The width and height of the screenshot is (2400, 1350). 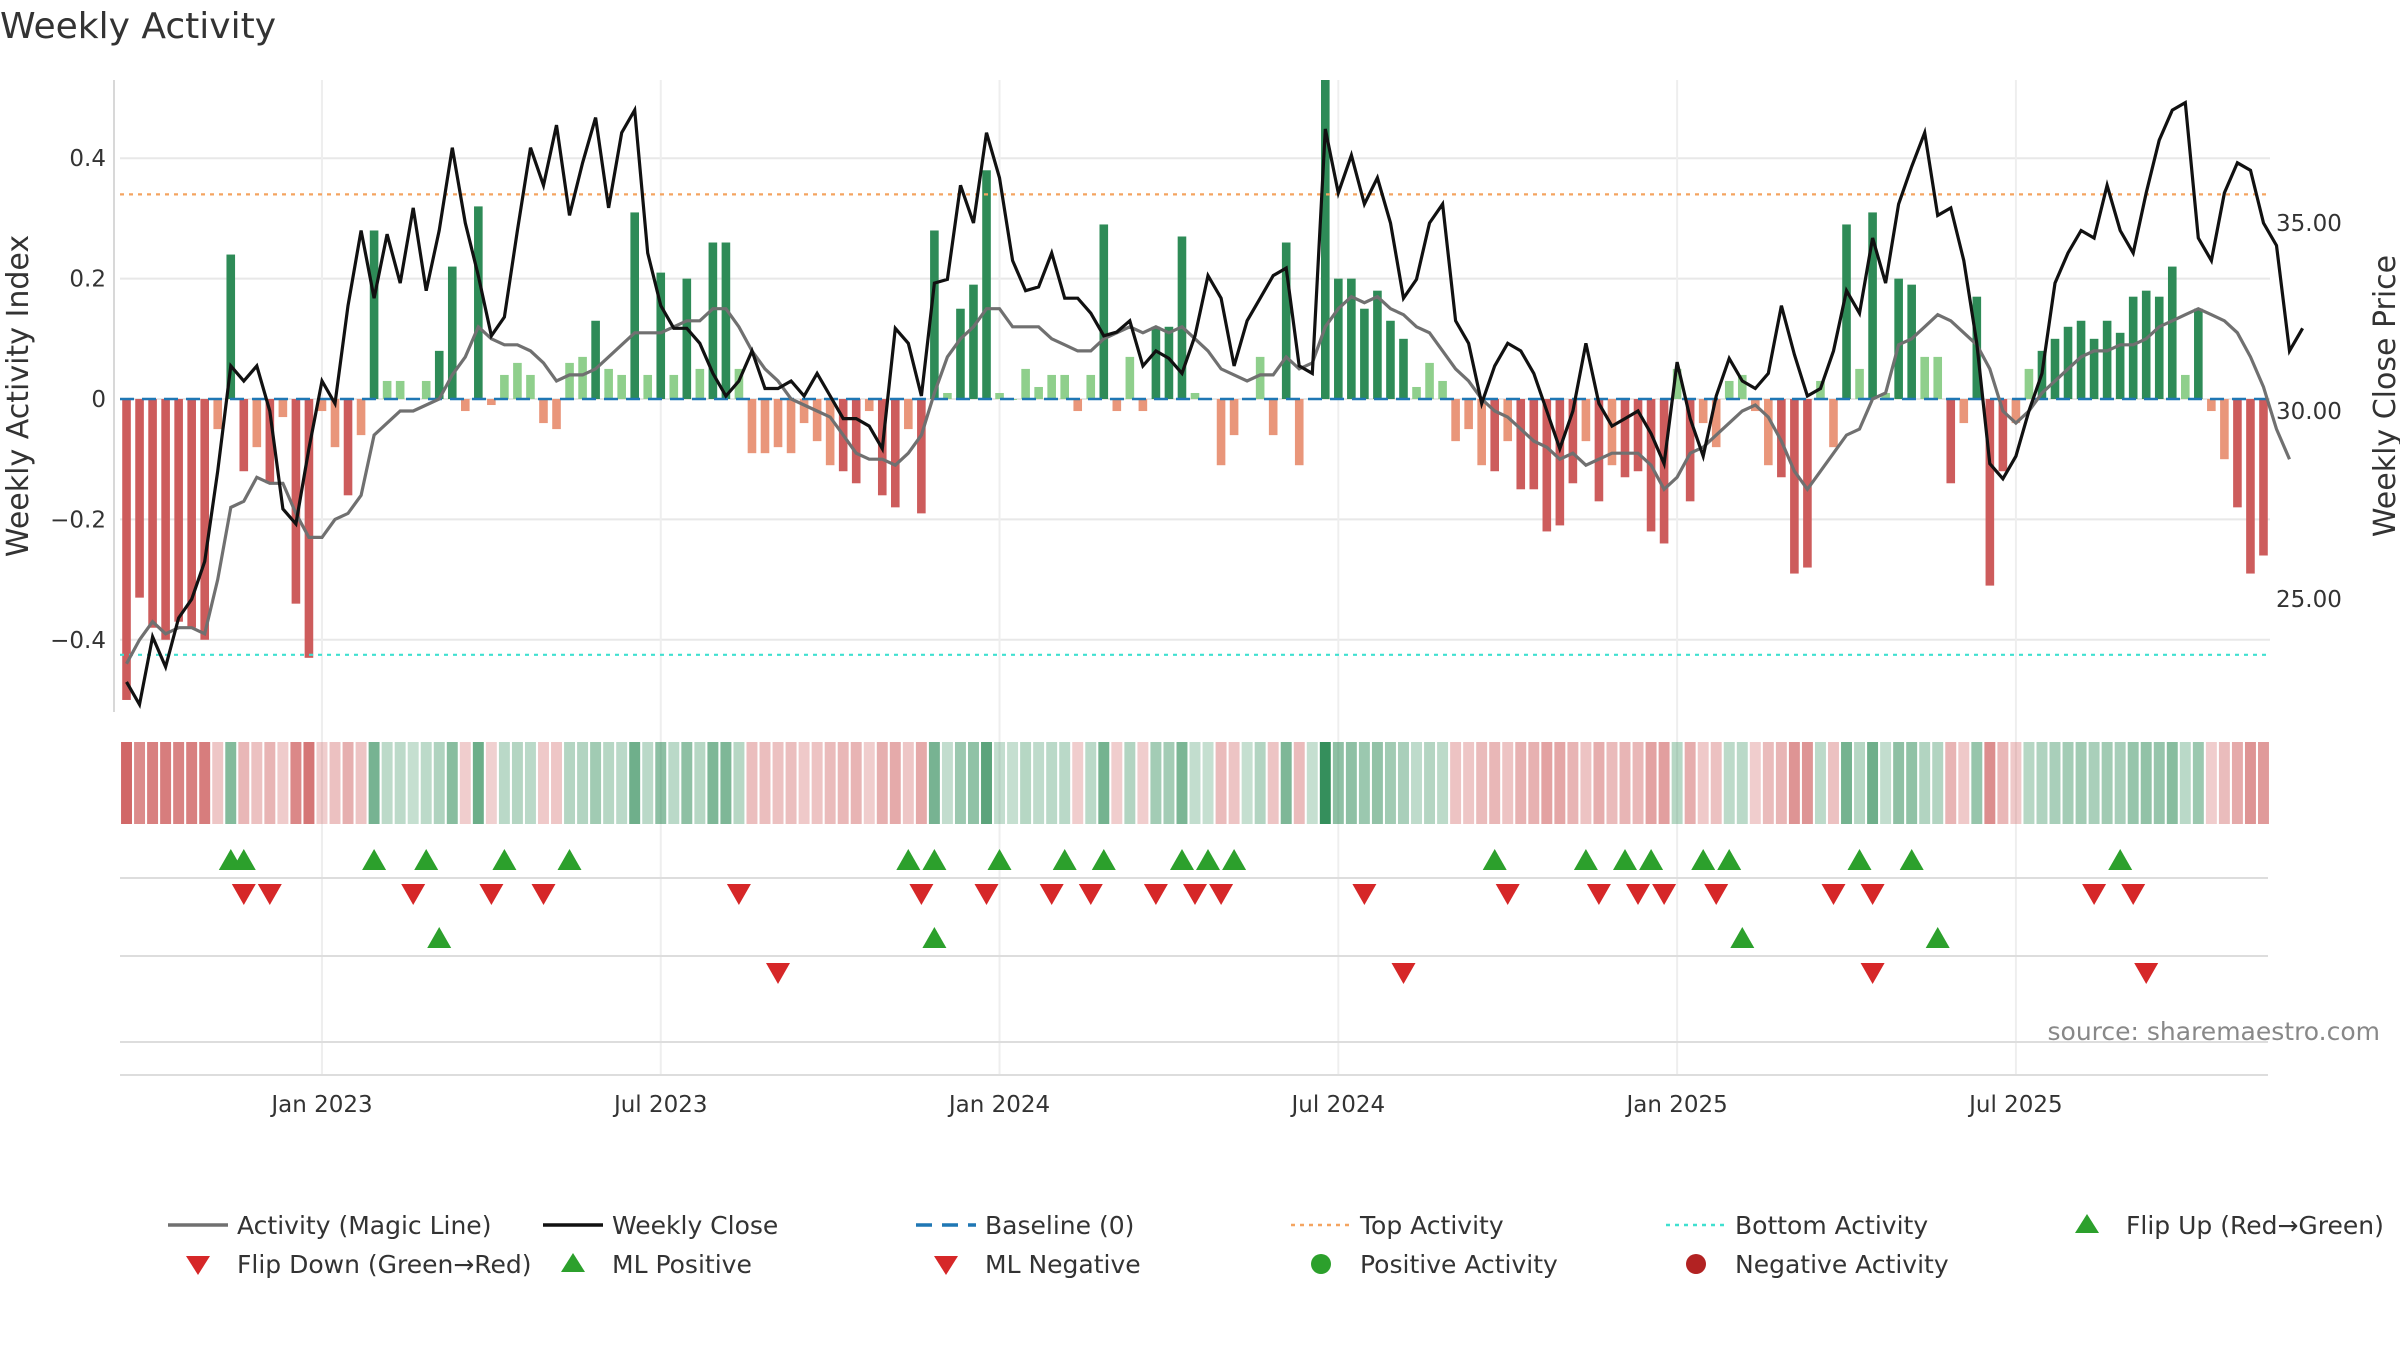 What do you see at coordinates (1338, 1105) in the screenshot?
I see `x-tick-label-3: Jul 2024` at bounding box center [1338, 1105].